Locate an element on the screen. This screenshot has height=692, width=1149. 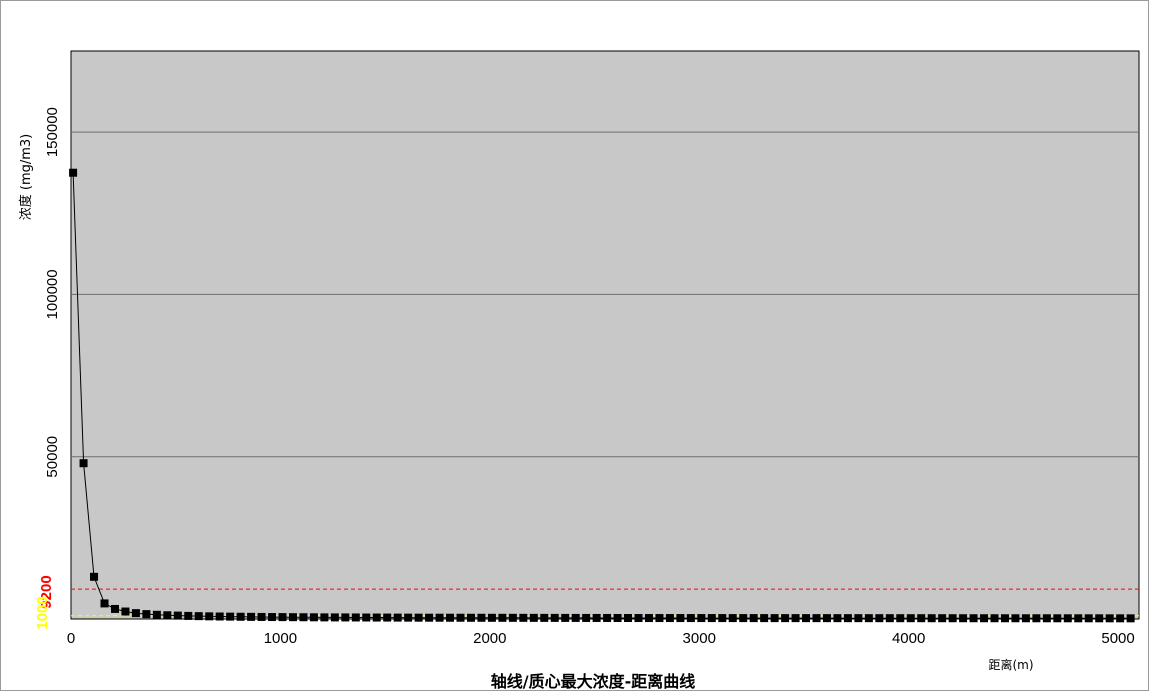
x-tick-label: 3000 is located at coordinates (699, 638).